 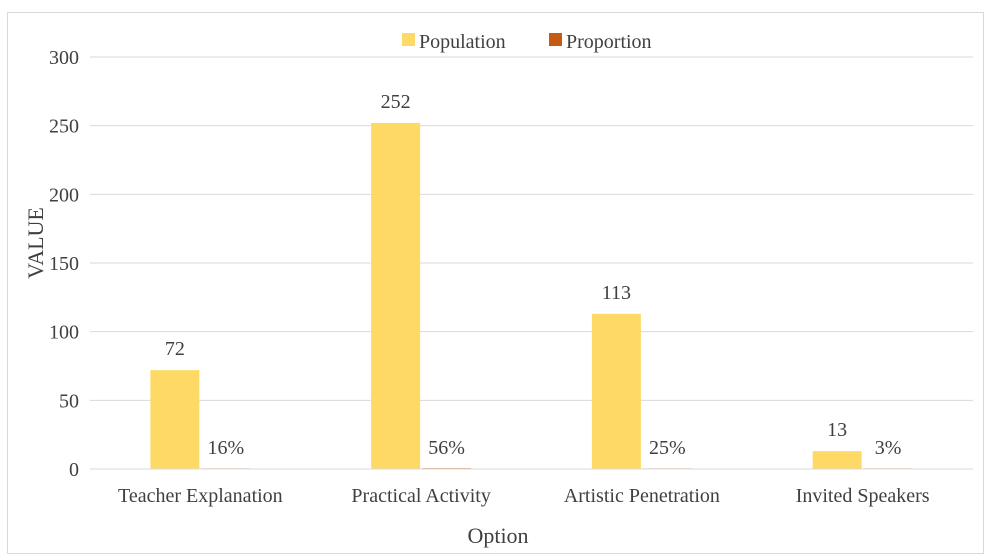 I want to click on legend-swatch-proportion, so click(x=555, y=39).